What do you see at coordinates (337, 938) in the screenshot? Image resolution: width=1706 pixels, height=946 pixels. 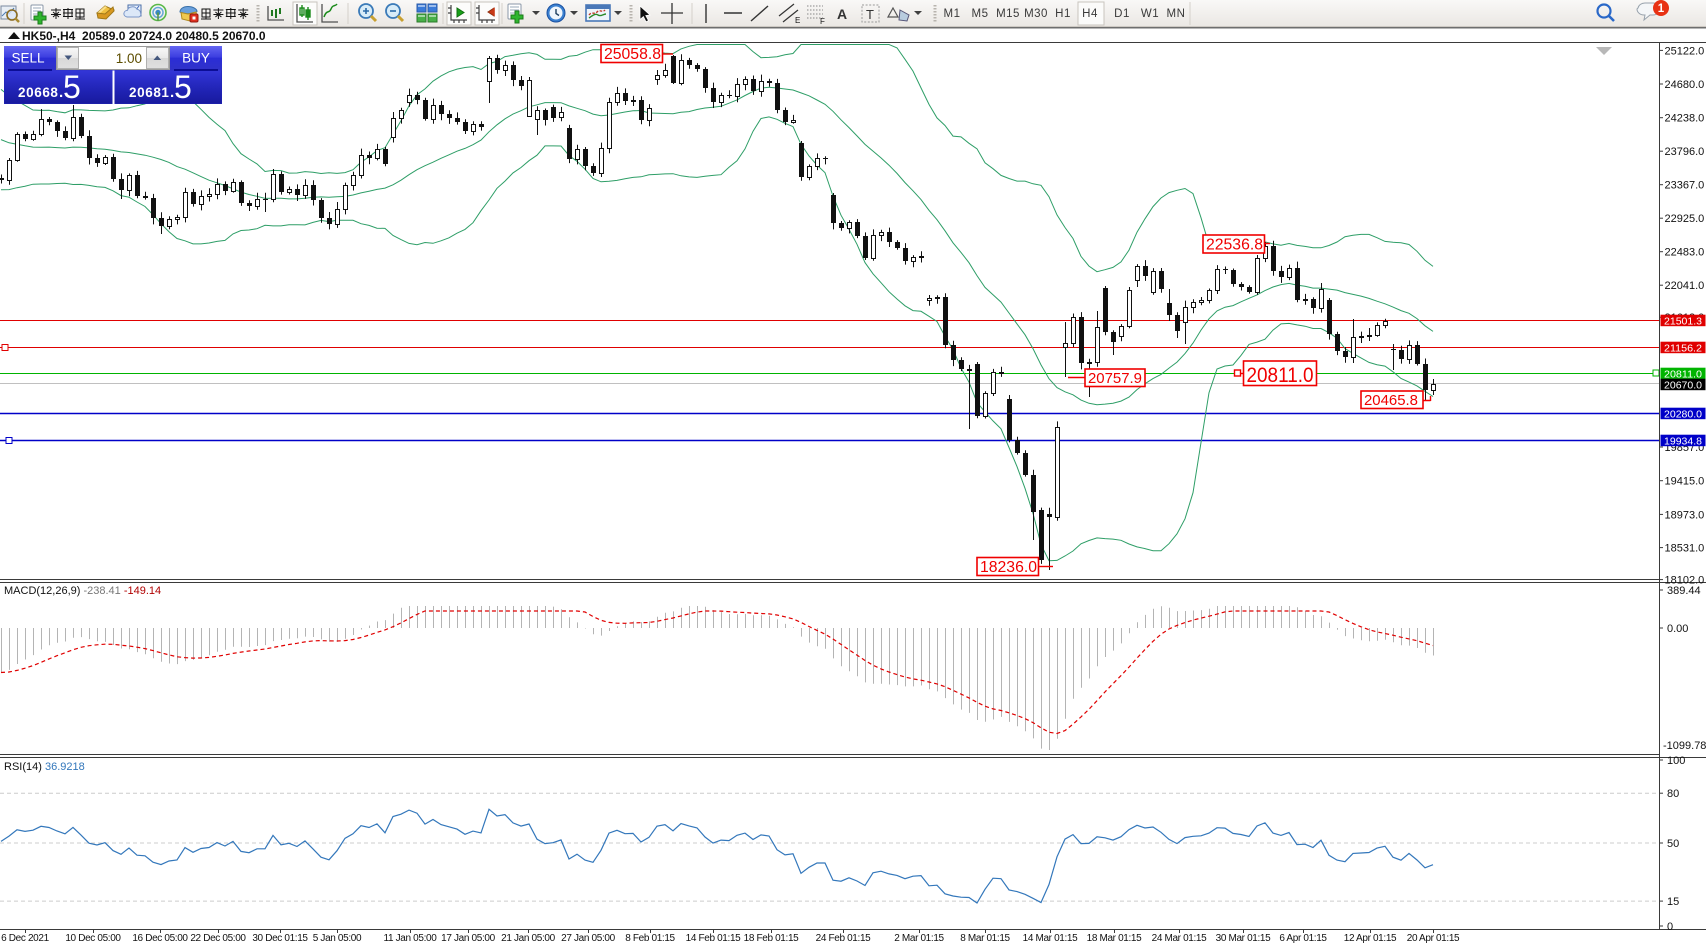 I see `svg-text: 5 Jan 05:00` at bounding box center [337, 938].